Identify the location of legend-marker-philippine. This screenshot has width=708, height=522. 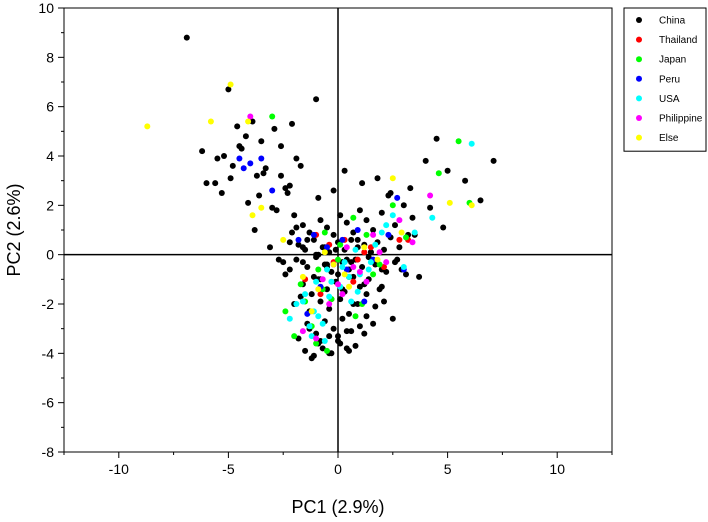
(639, 118).